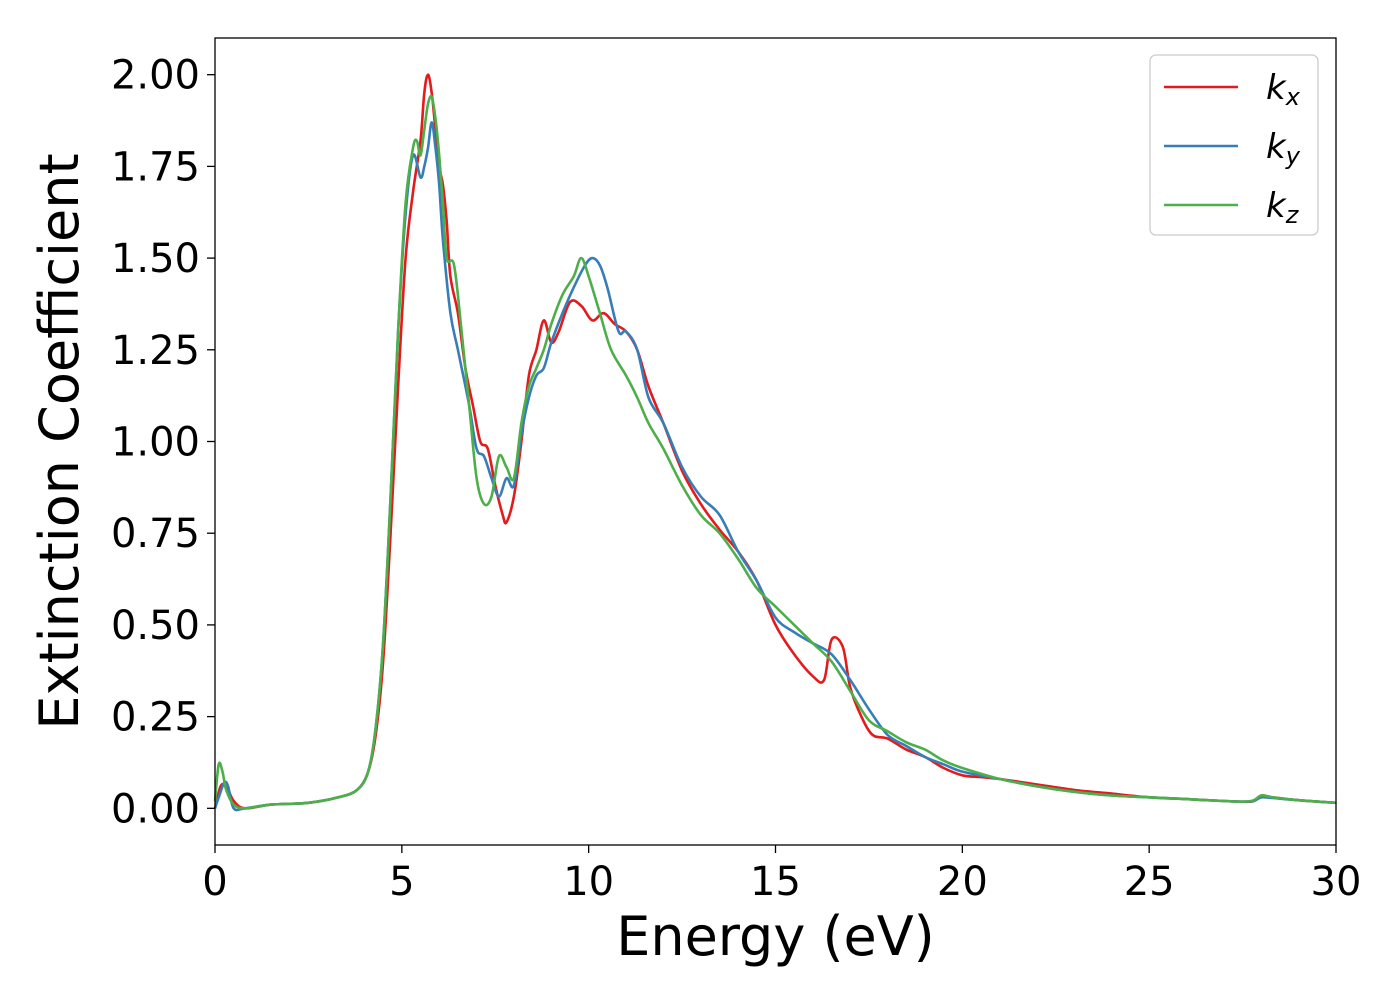 The image size is (1400, 1000). What do you see at coordinates (155, 534) in the screenshot?
I see `y-tick-label: 0.75` at bounding box center [155, 534].